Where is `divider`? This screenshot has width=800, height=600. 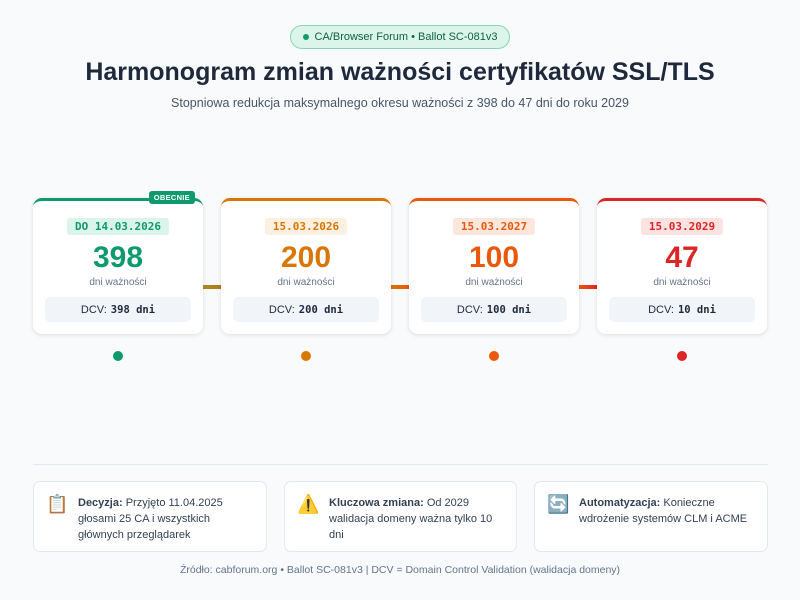 divider is located at coordinates (400, 464).